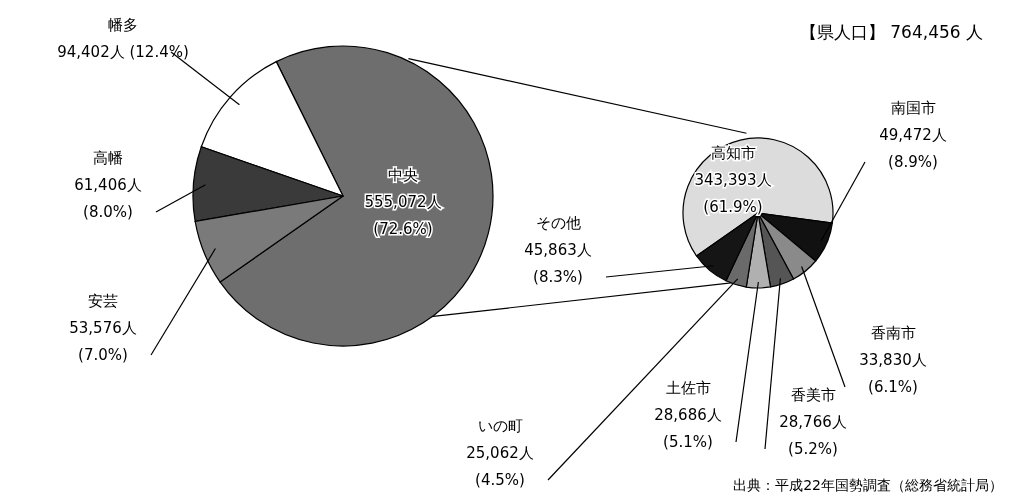 The height and width of the screenshot is (501, 1014). I want to click on slice-label: 香美市, so click(813, 395).